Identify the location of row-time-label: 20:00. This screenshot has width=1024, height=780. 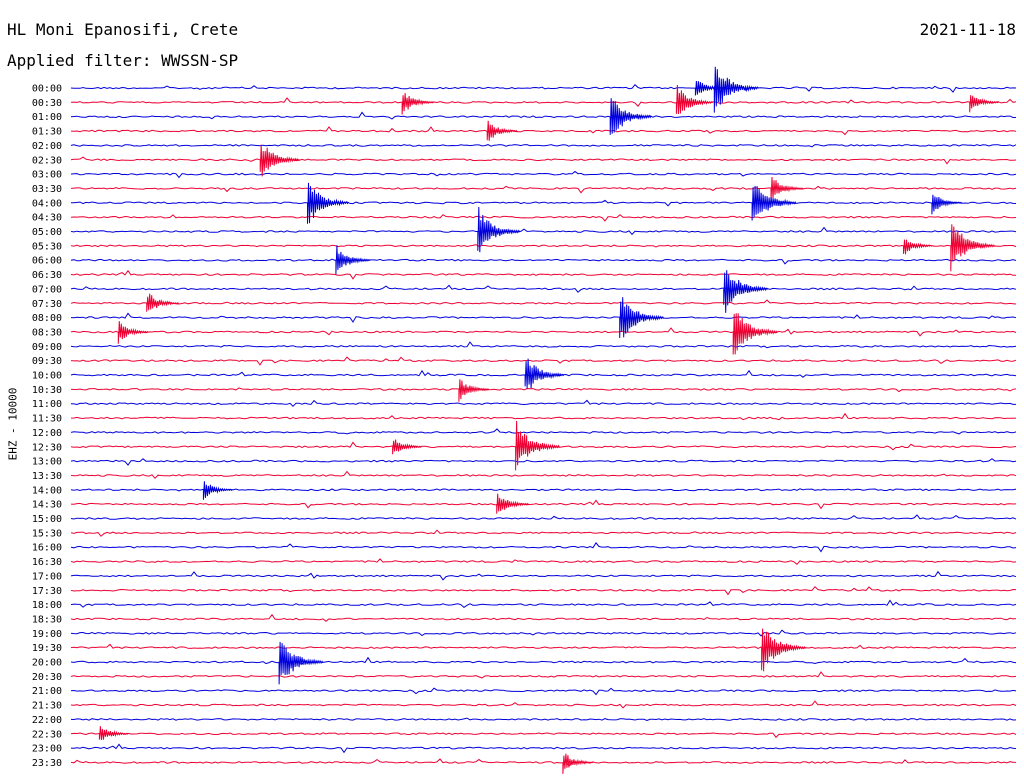
(47, 663).